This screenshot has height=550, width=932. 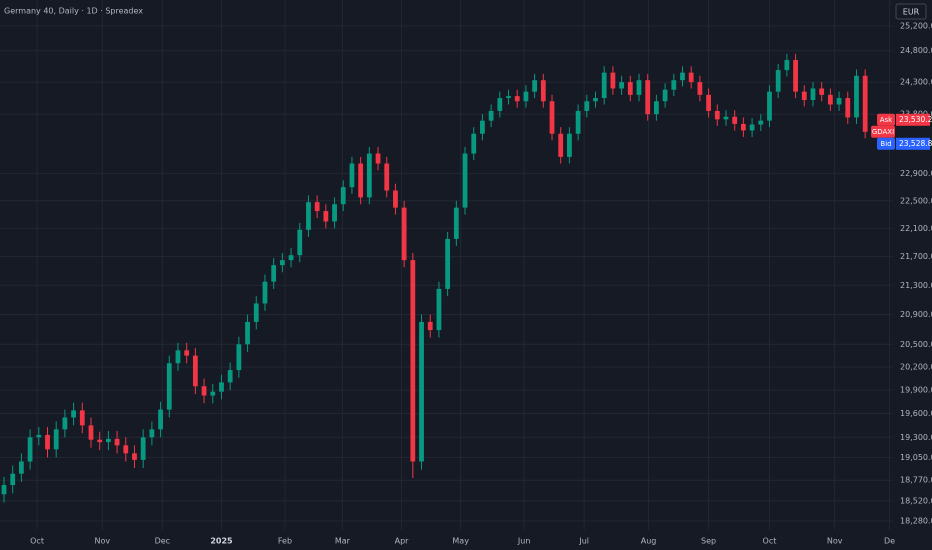 What do you see at coordinates (221, 541) in the screenshot?
I see `x-tick-label: 2025` at bounding box center [221, 541].